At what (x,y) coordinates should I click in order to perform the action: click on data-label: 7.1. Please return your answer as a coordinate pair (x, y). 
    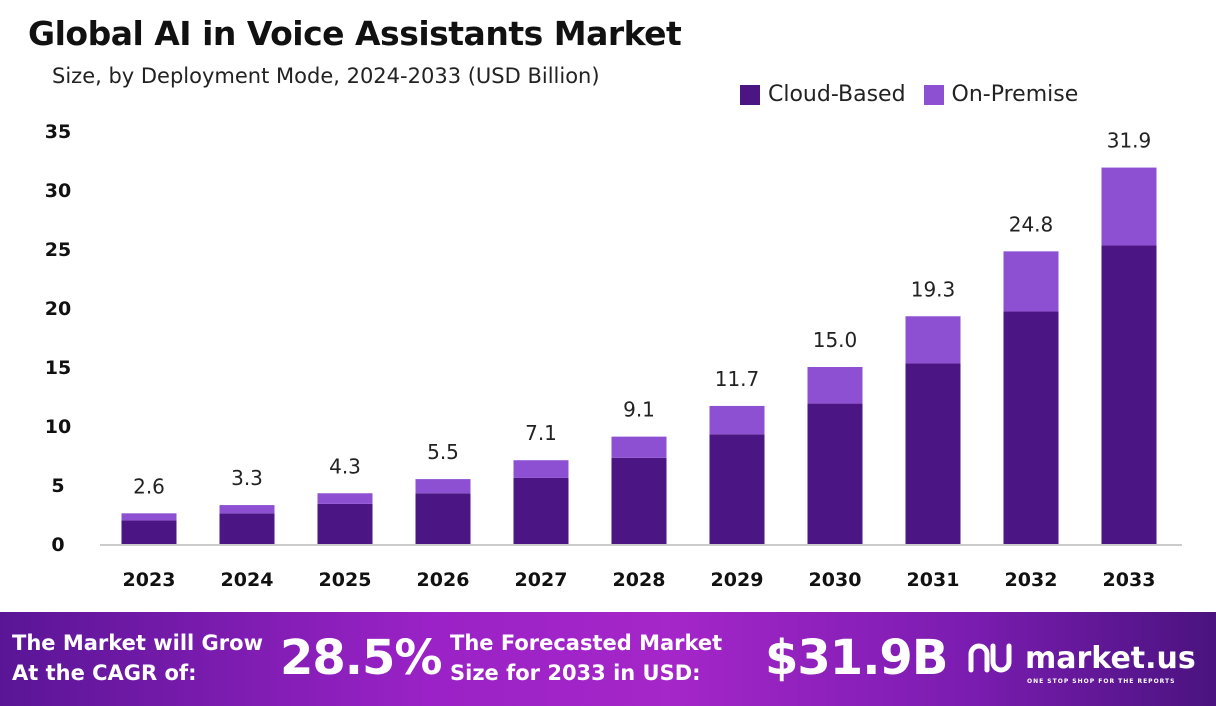
    Looking at the image, I should click on (541, 433).